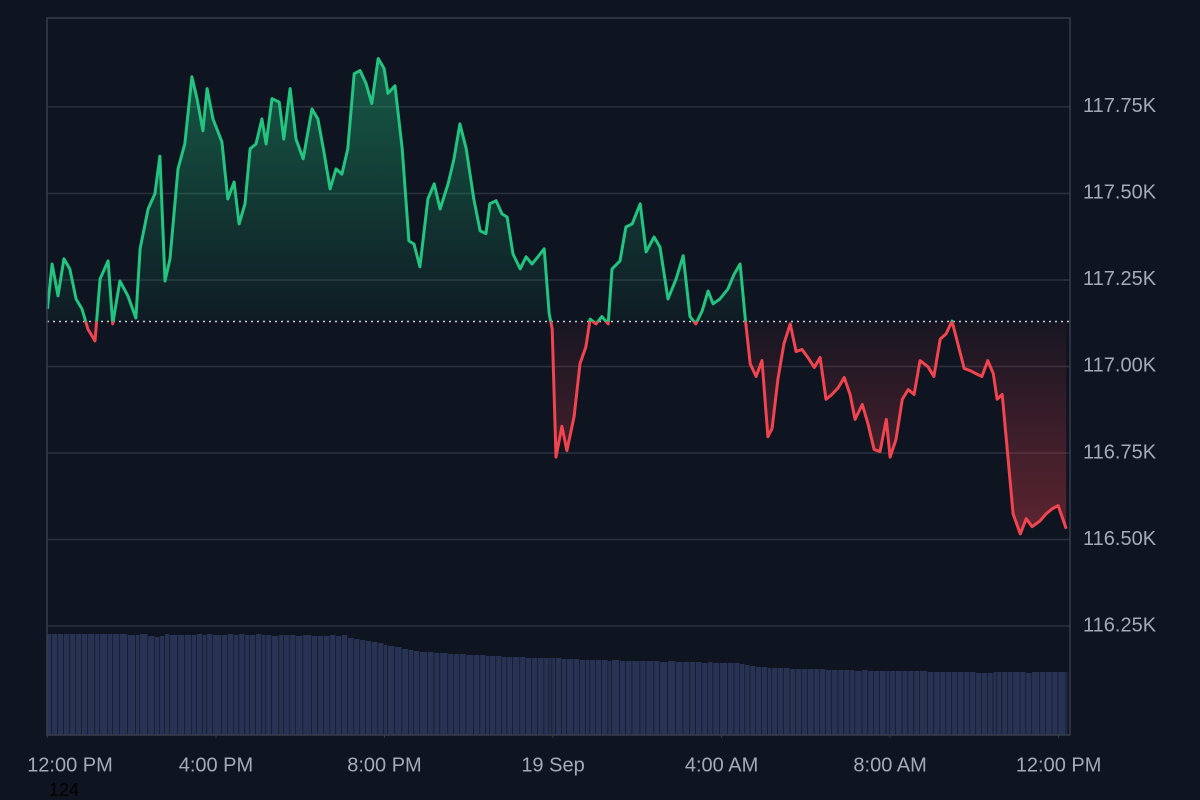  What do you see at coordinates (1120, 625) in the screenshot?
I see `y-tick-label: 116.25K` at bounding box center [1120, 625].